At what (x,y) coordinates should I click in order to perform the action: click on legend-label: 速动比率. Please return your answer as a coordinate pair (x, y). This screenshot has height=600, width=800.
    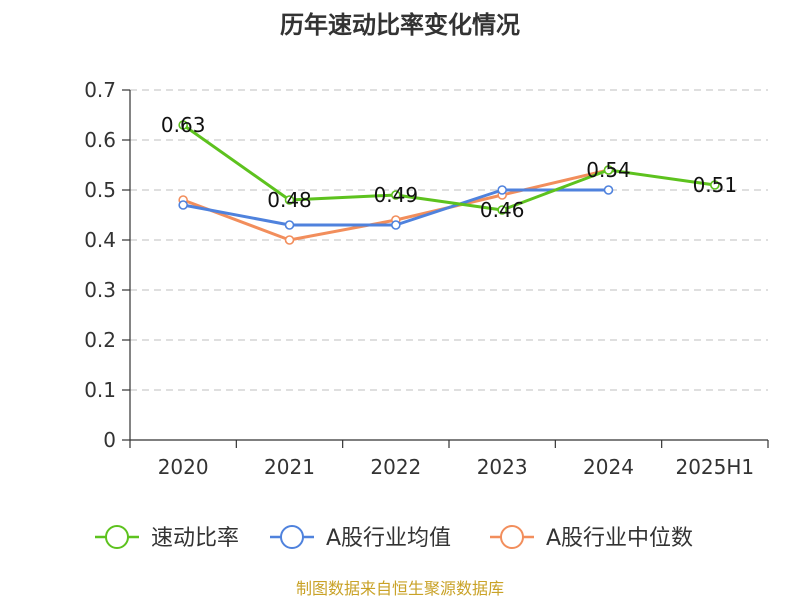
    Looking at the image, I should click on (195, 538).